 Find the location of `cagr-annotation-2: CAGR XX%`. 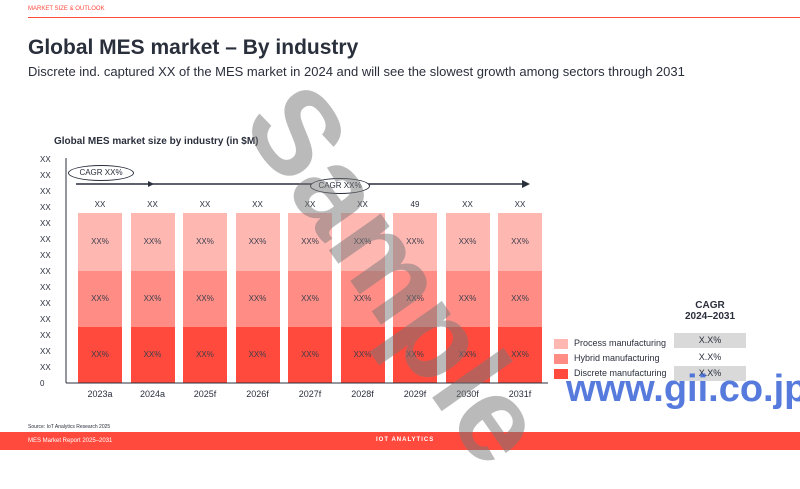

cagr-annotation-2: CAGR XX% is located at coordinates (340, 186).